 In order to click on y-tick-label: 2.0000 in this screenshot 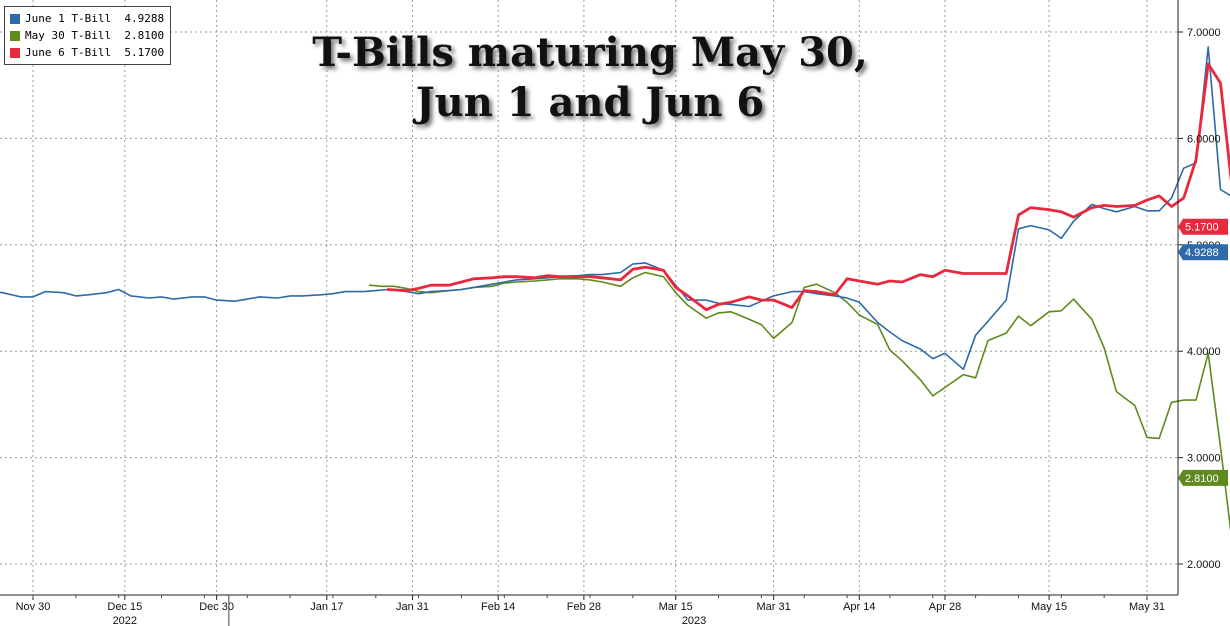, I will do `click(1204, 565)`.